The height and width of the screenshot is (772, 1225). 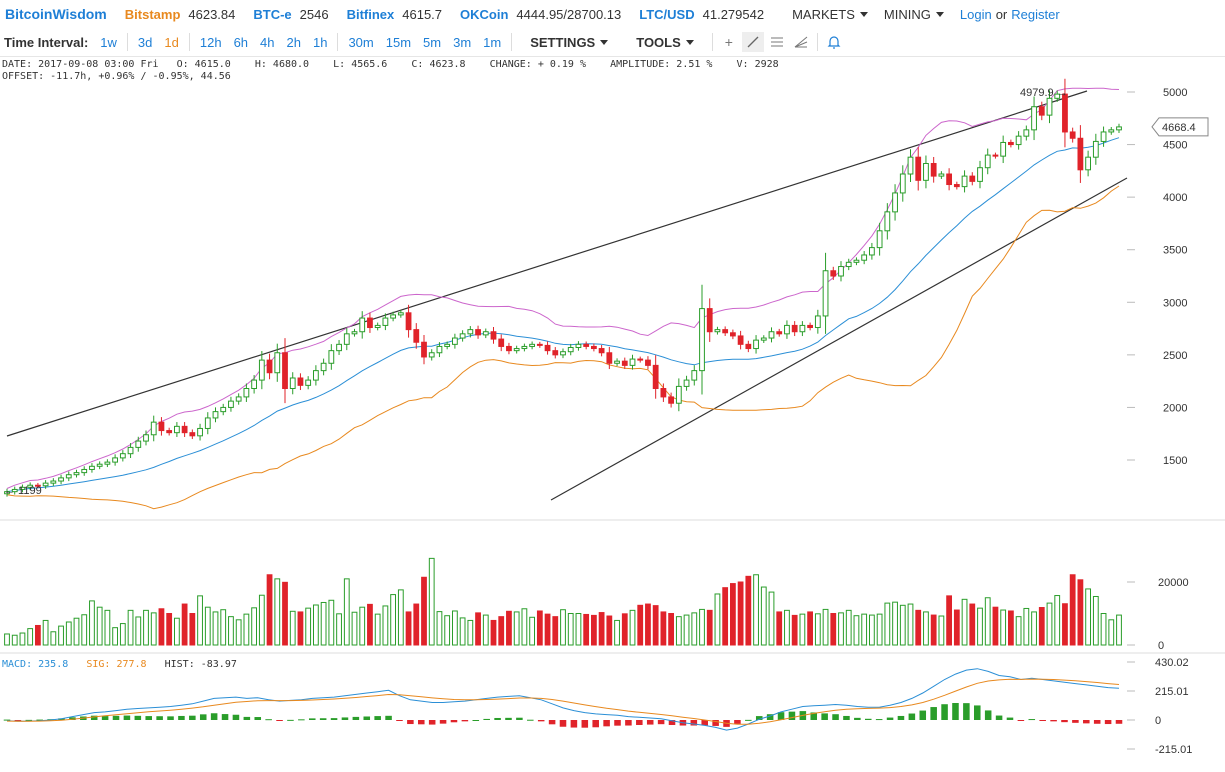 What do you see at coordinates (667, 14) in the screenshot?
I see `ticker-exchange-ltcusd: LTC/USD` at bounding box center [667, 14].